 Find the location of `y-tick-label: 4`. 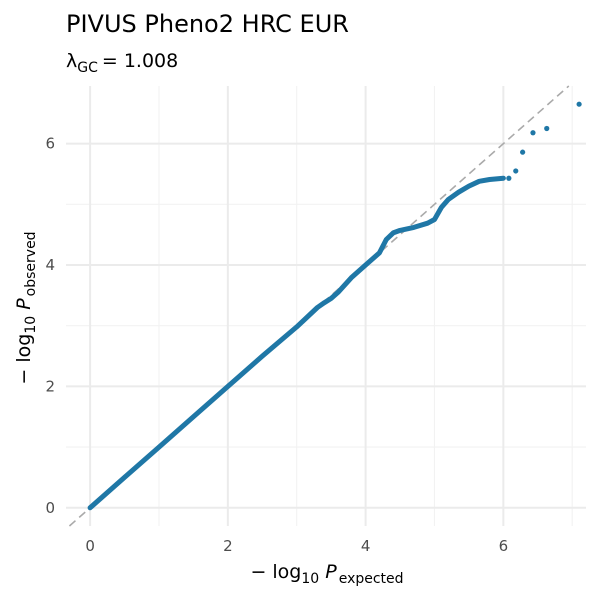

y-tick-label: 4 is located at coordinates (50, 265).